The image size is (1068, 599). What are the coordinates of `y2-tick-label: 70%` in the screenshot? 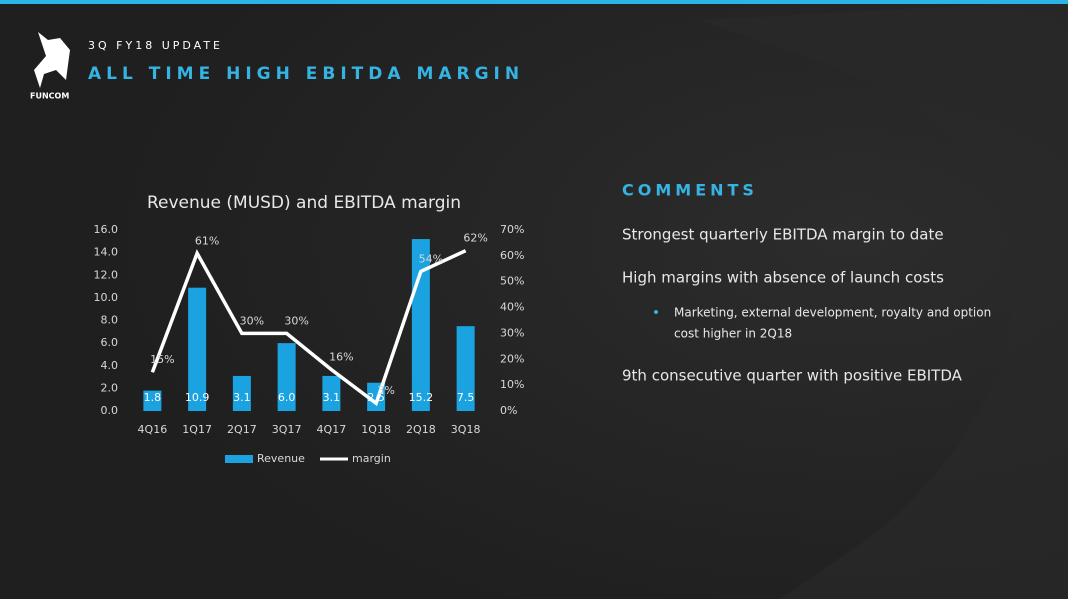 It's located at (512, 229).